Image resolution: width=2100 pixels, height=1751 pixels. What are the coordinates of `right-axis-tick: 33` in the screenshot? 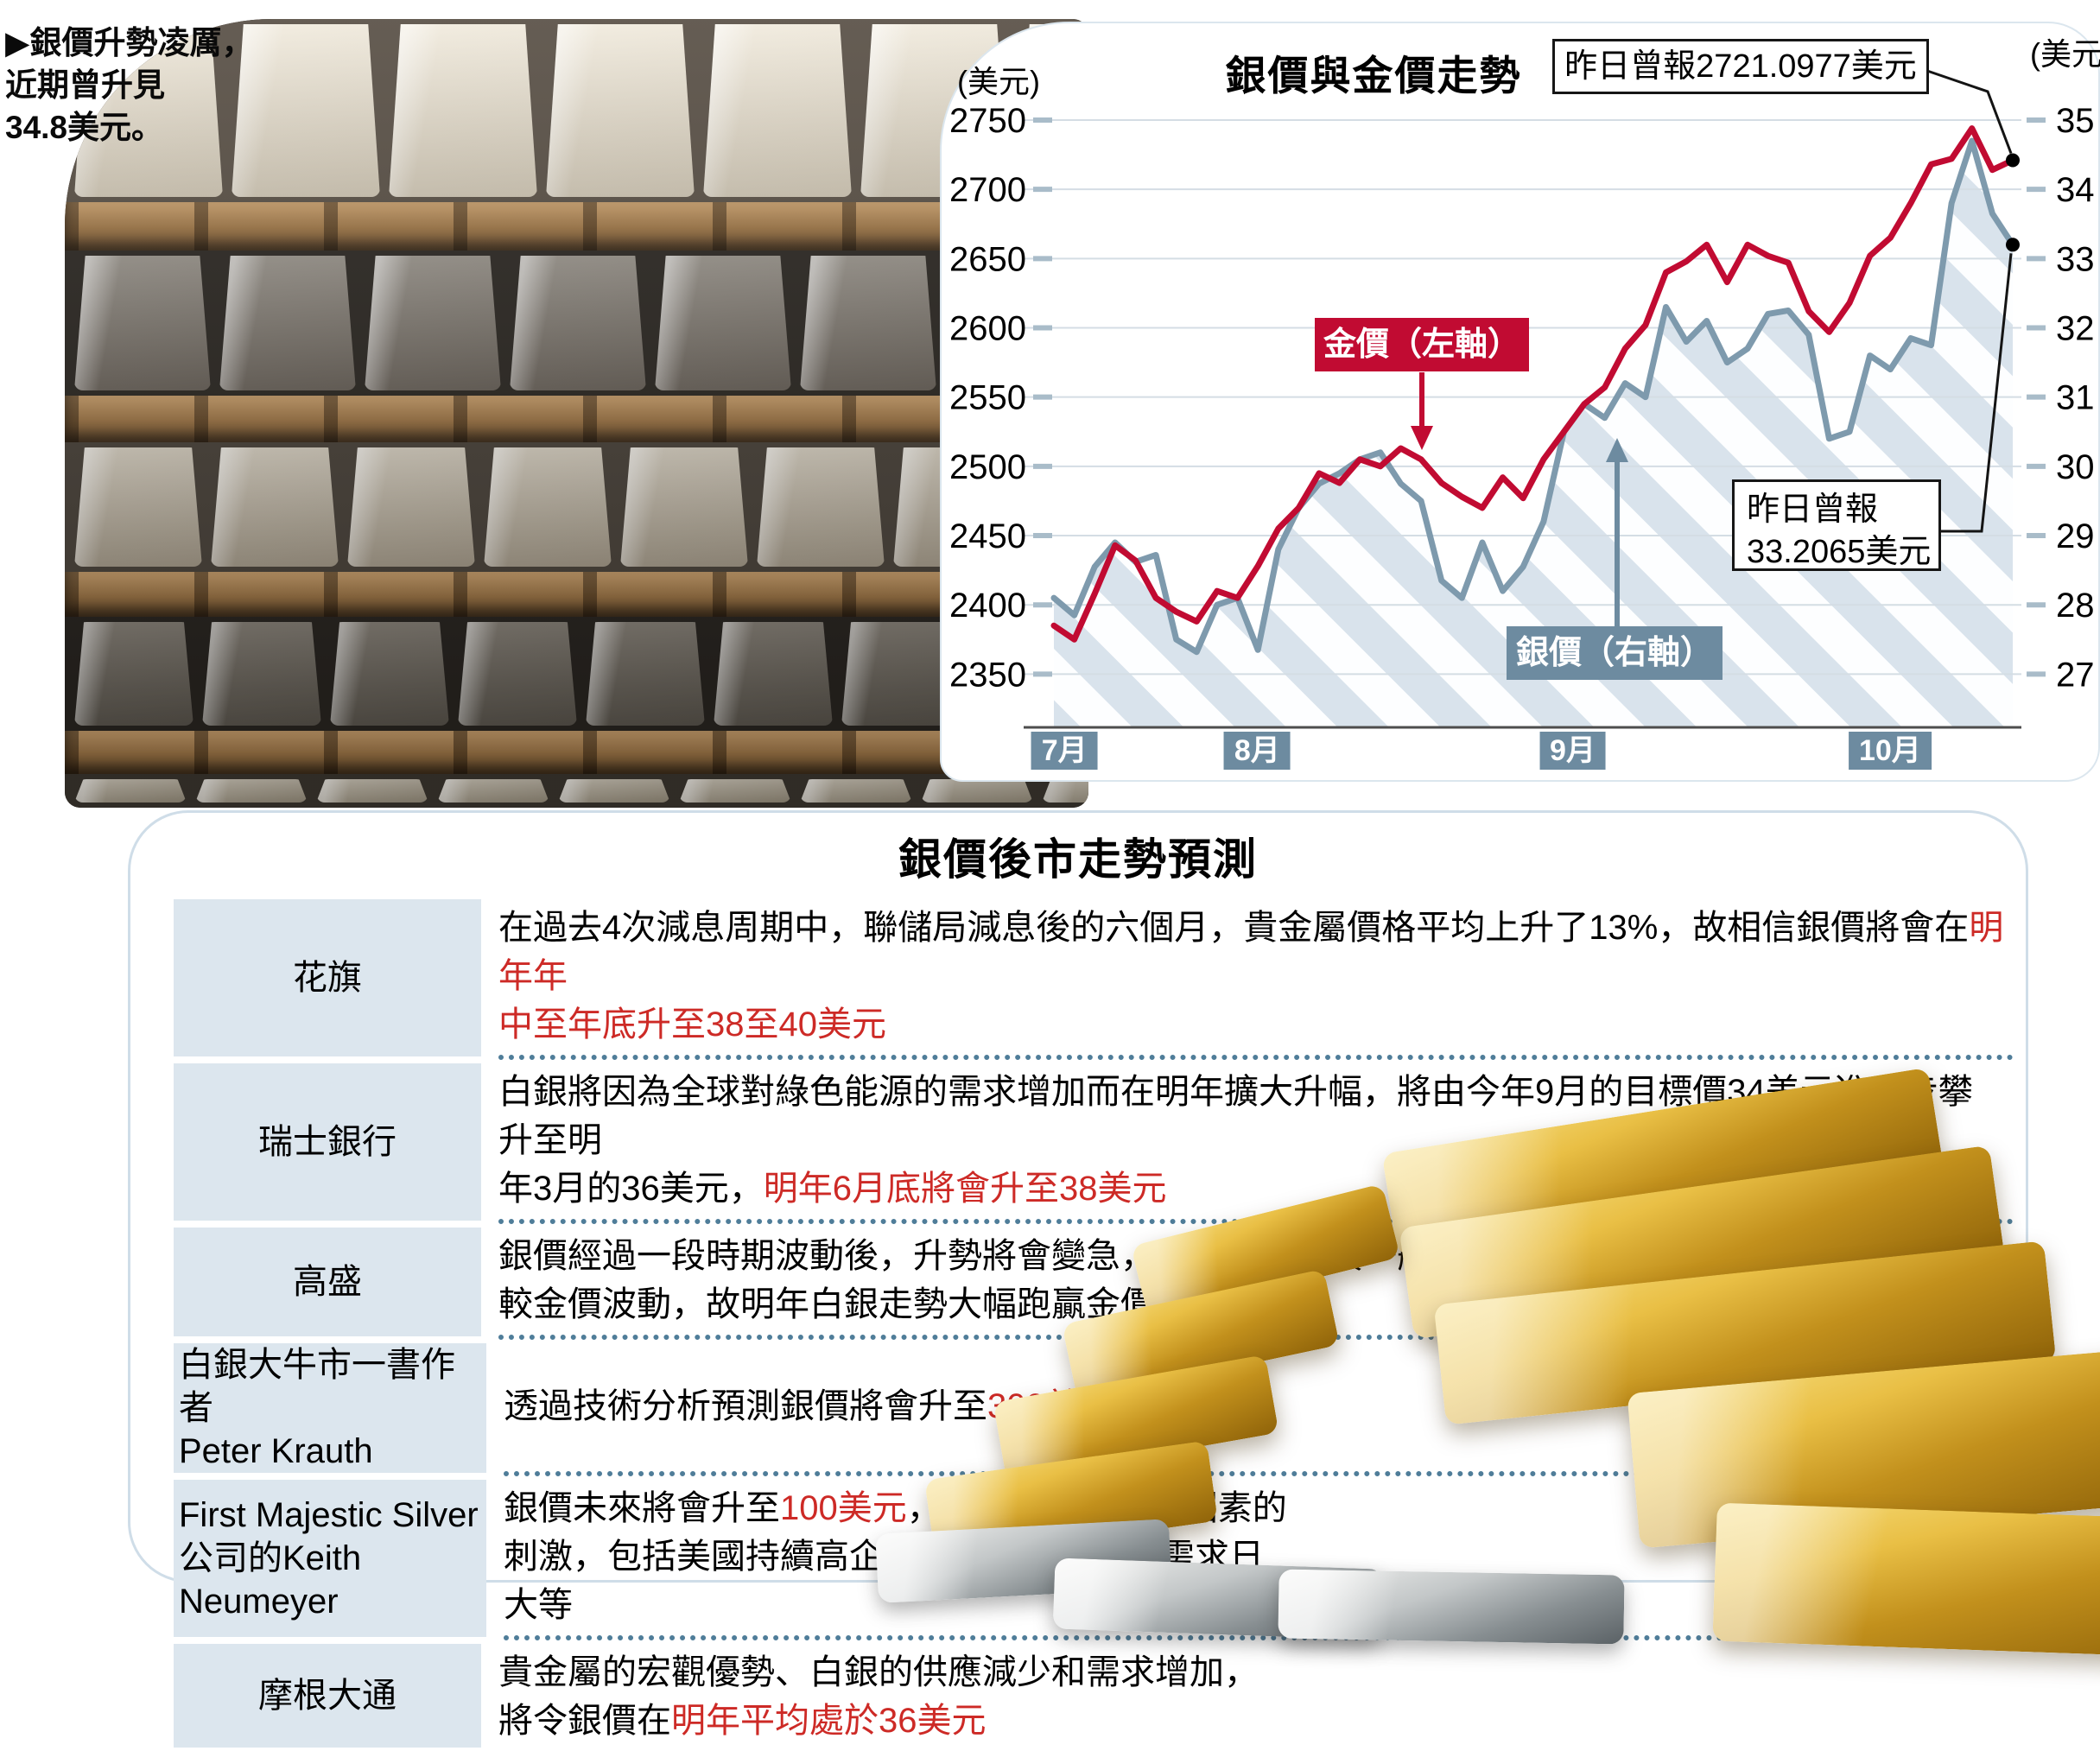 It's located at (2075, 259).